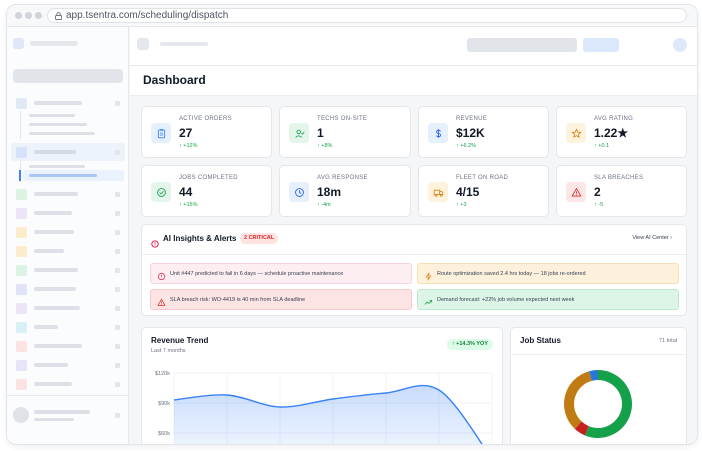 Image resolution: width=702 pixels, height=451 pixels. Describe the element at coordinates (482, 178) in the screenshot. I see `stat-label: FLEET ON ROAD` at that location.